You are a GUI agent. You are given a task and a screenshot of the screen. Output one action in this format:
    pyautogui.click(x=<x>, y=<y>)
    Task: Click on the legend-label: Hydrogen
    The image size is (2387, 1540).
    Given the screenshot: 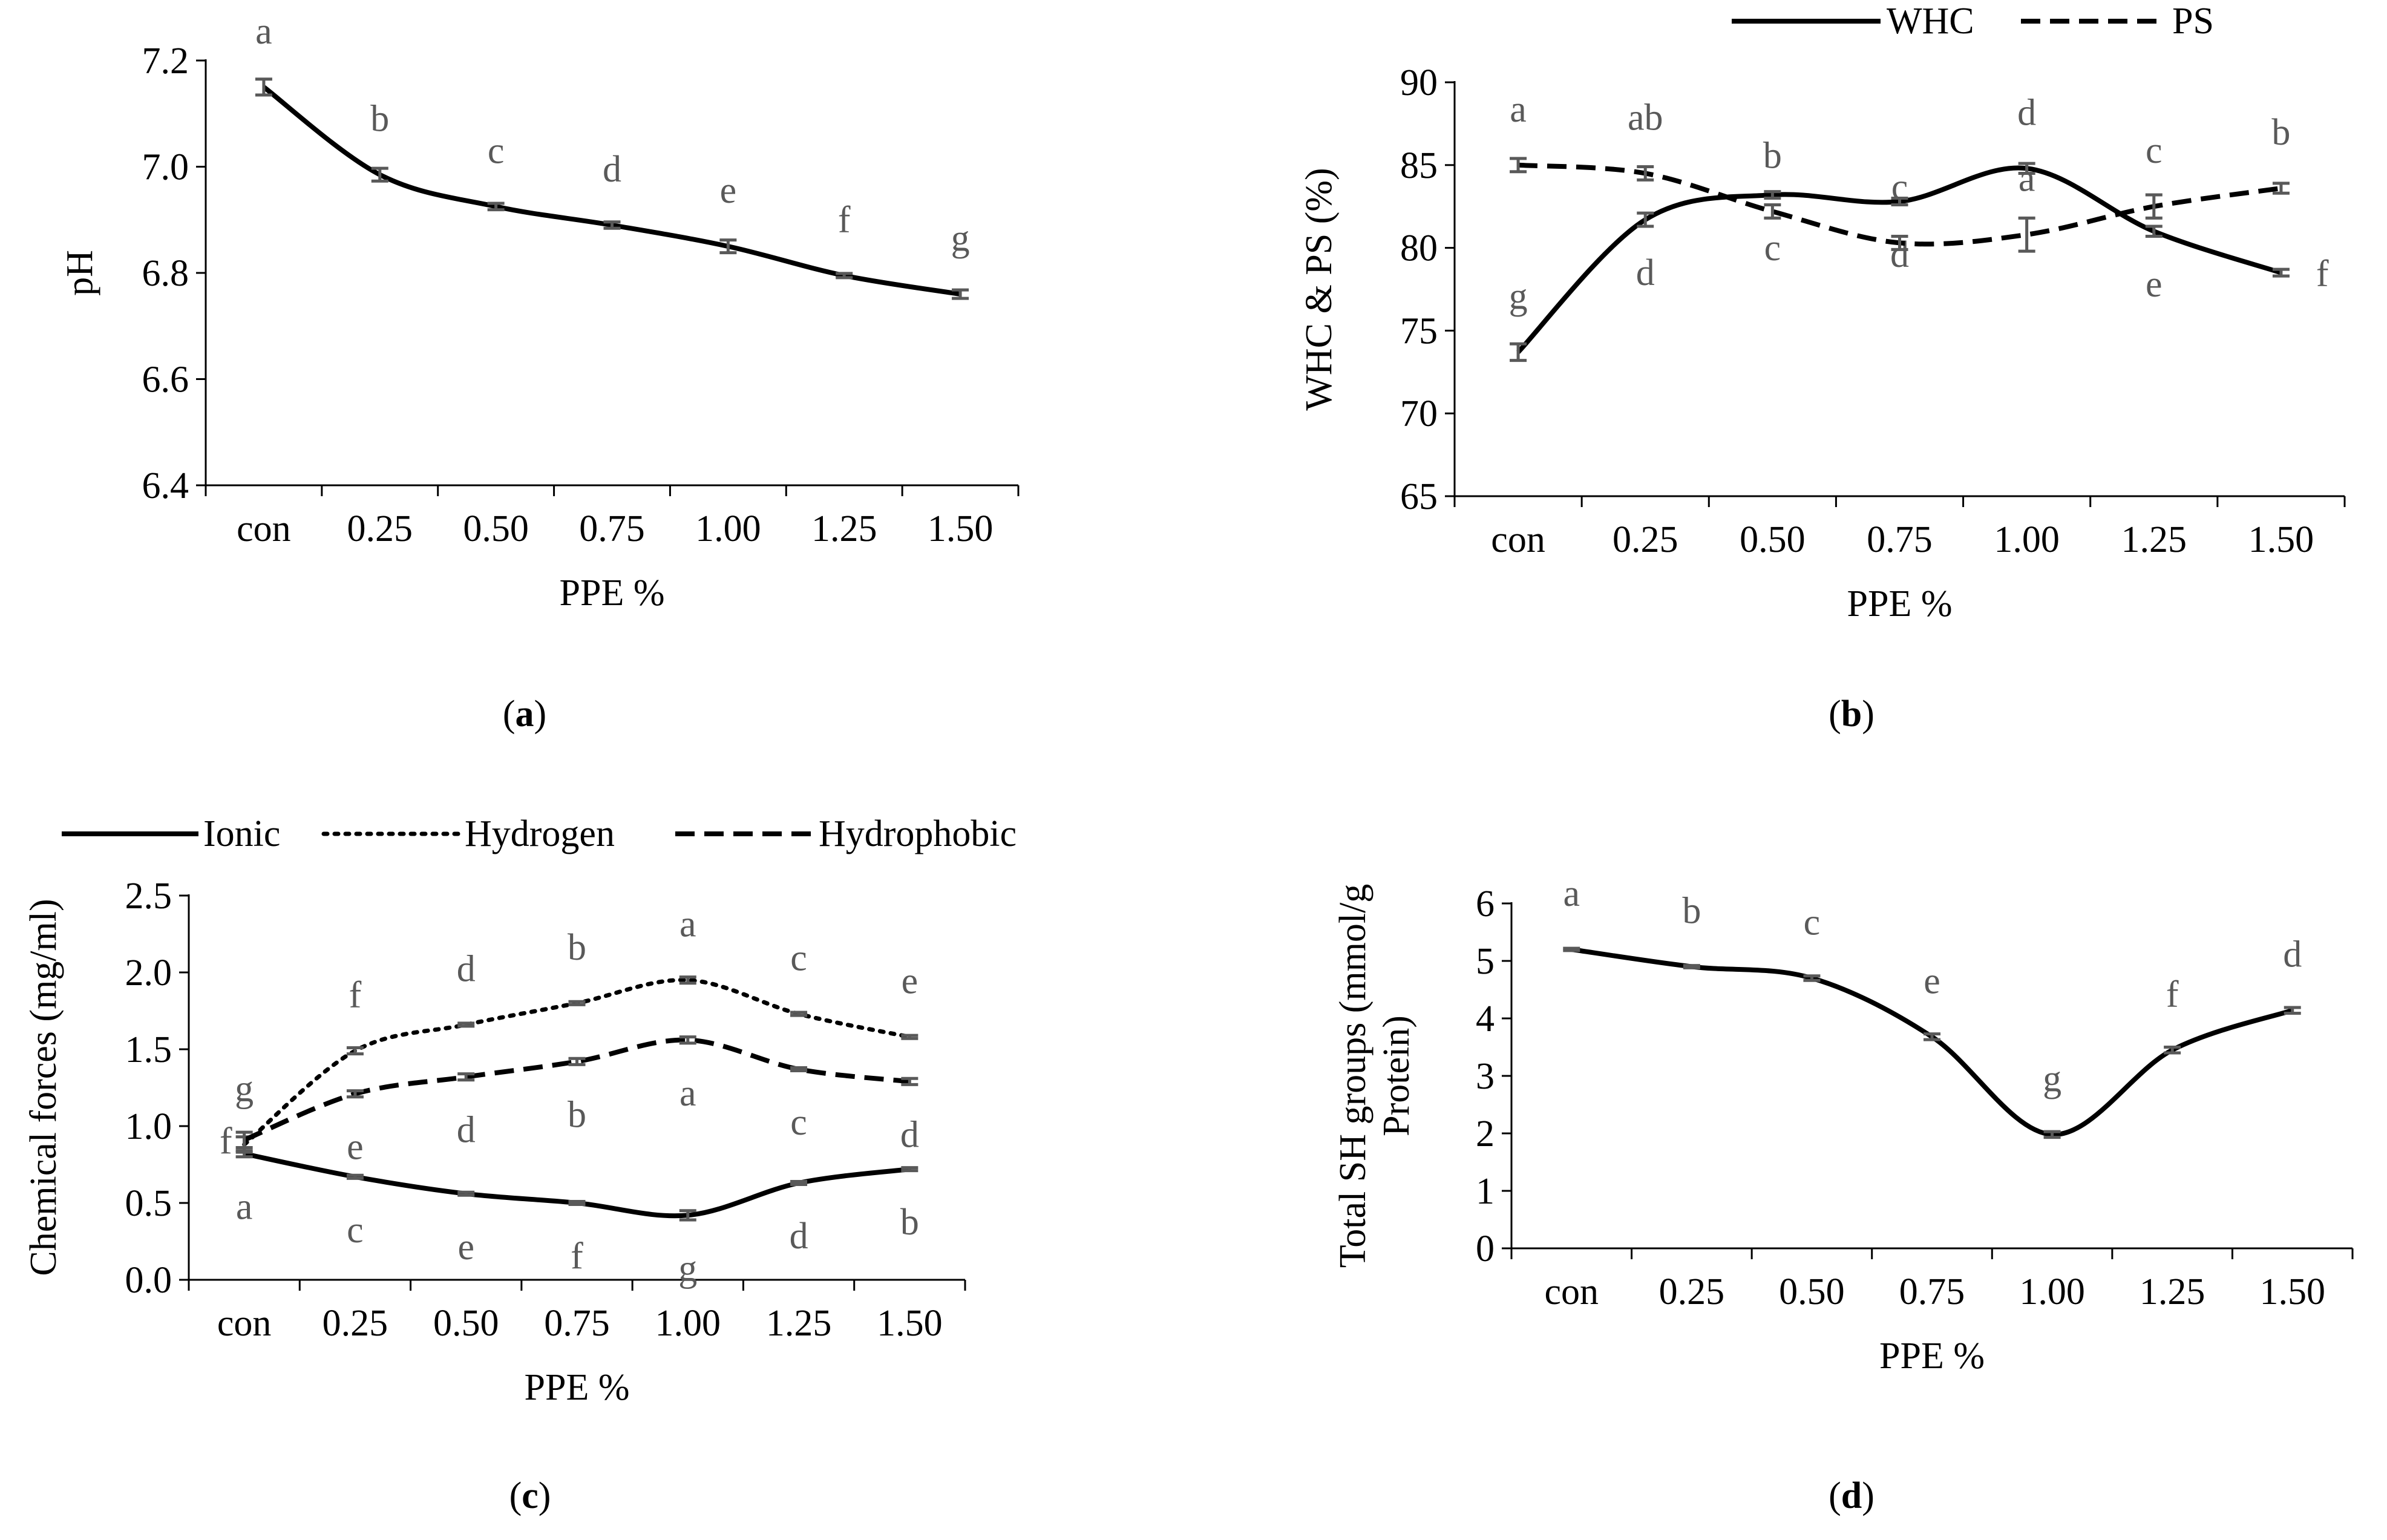 What is the action you would take?
    pyautogui.click(x=540, y=834)
    